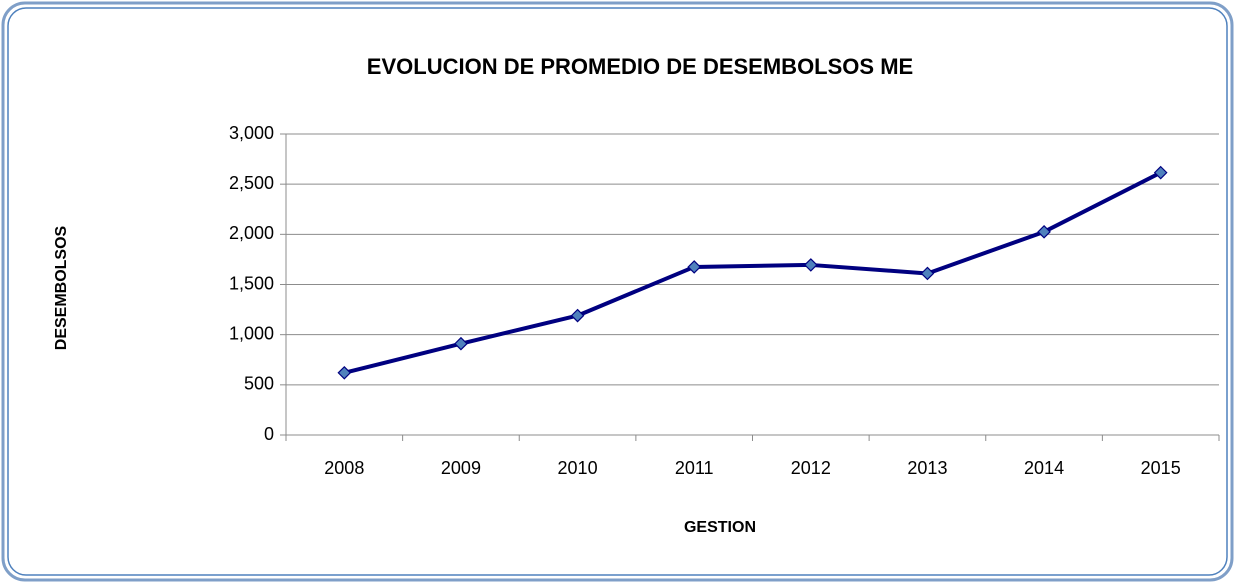 The height and width of the screenshot is (583, 1235). Describe the element at coordinates (578, 468) in the screenshot. I see `x-tick-label: 2010` at that location.